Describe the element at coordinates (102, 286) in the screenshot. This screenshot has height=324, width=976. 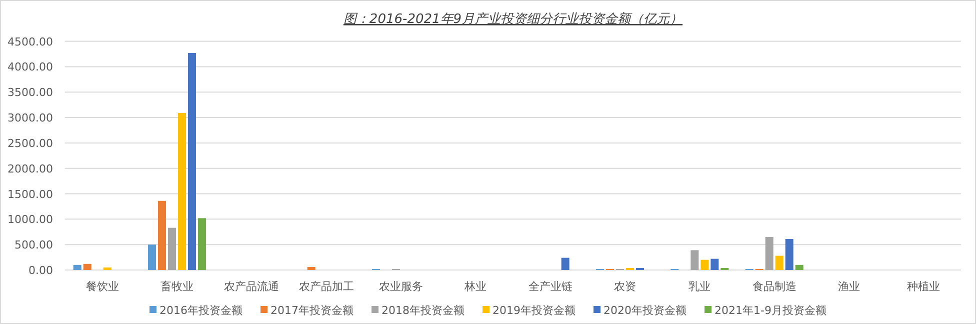
I see `x-tick-label: 餐饮业` at that location.